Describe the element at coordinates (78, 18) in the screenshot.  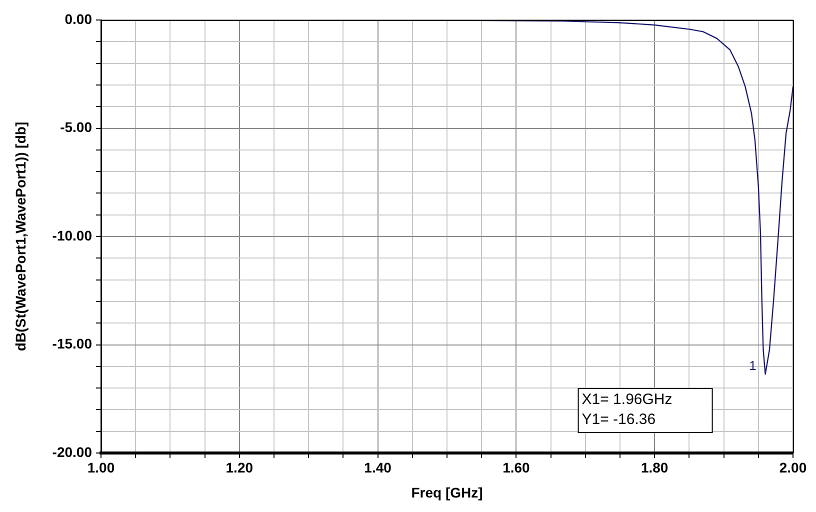
I see `y-tick-label: 0.00` at that location.